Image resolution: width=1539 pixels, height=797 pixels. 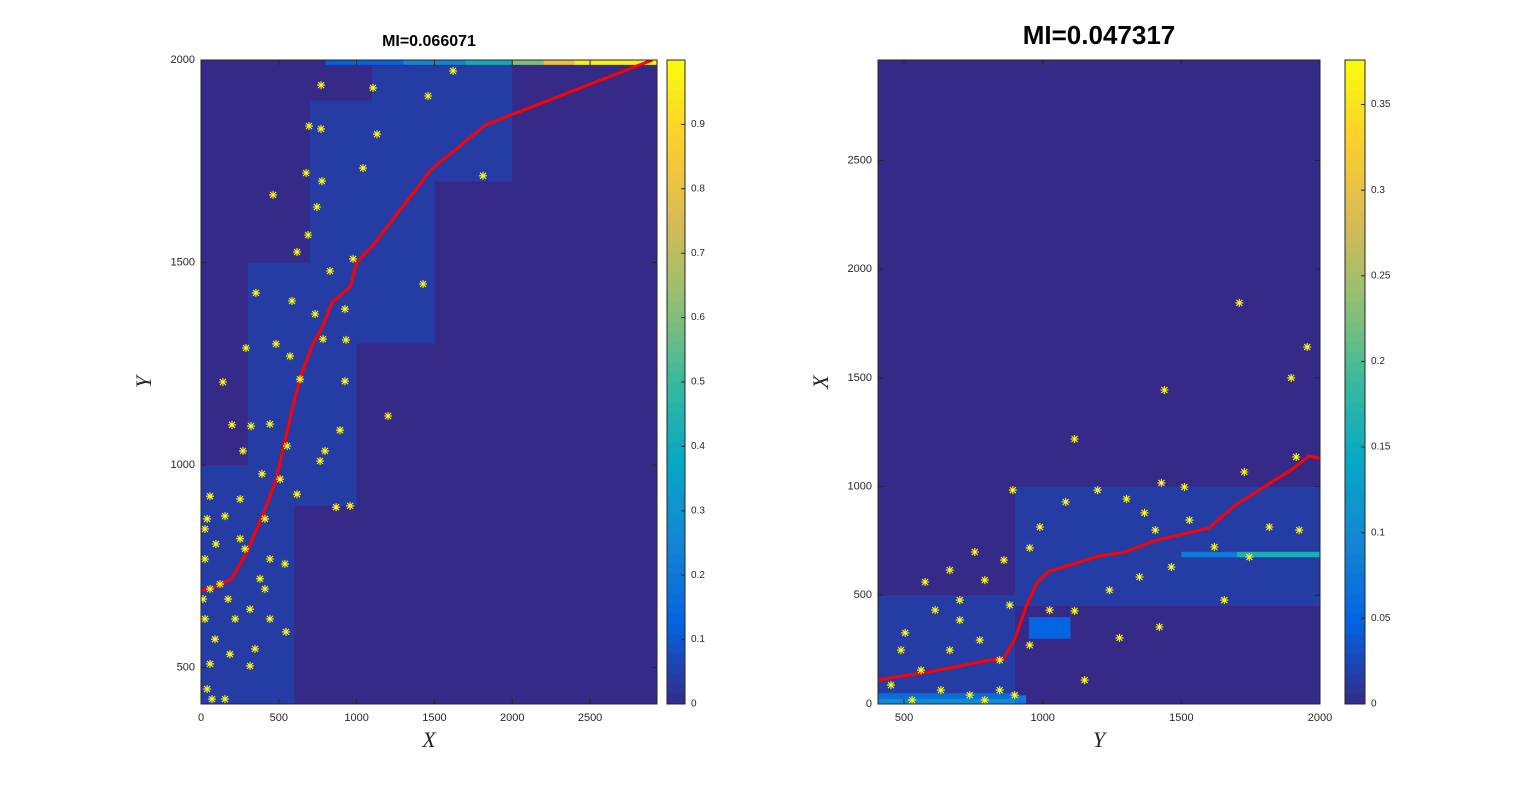 What do you see at coordinates (1099, 568) in the screenshot?
I see `trend-line` at bounding box center [1099, 568].